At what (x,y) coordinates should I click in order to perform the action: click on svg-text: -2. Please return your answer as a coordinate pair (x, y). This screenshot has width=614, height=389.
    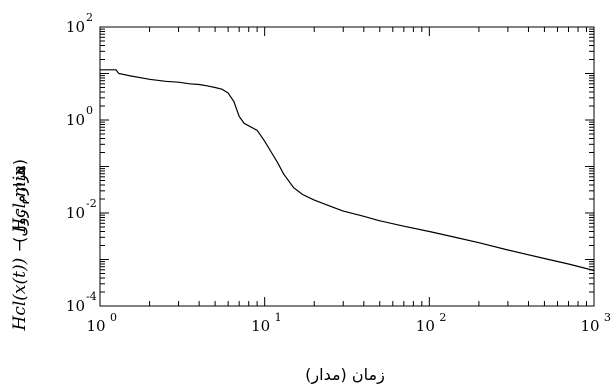
    Looking at the image, I should click on (91, 203).